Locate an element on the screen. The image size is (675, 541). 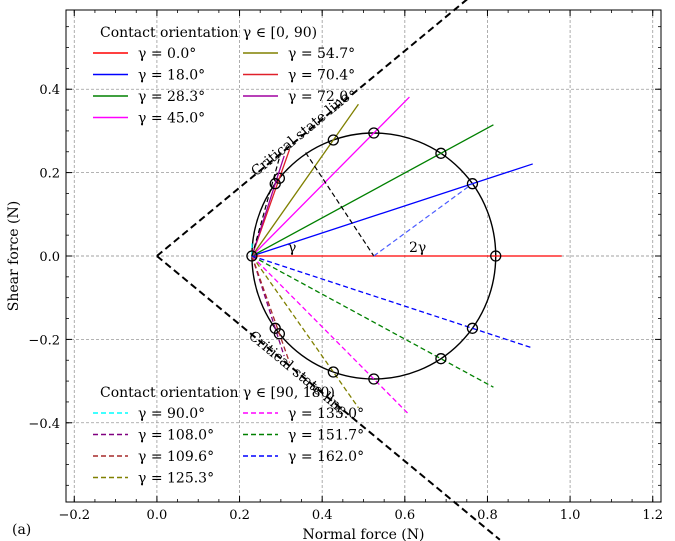
x-tick-label-7: 1.2 is located at coordinates (652, 515).